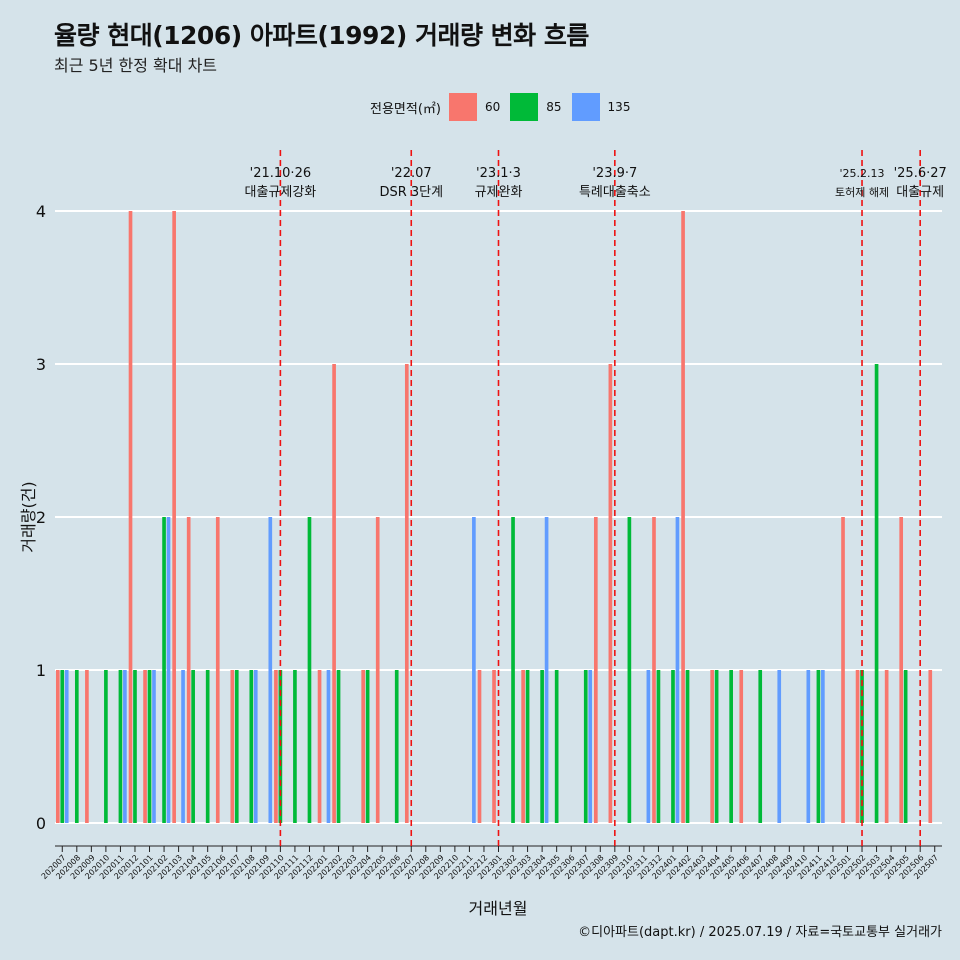  What do you see at coordinates (862, 173) in the screenshot?
I see `event-date-202502: '25.2.13` at bounding box center [862, 173].